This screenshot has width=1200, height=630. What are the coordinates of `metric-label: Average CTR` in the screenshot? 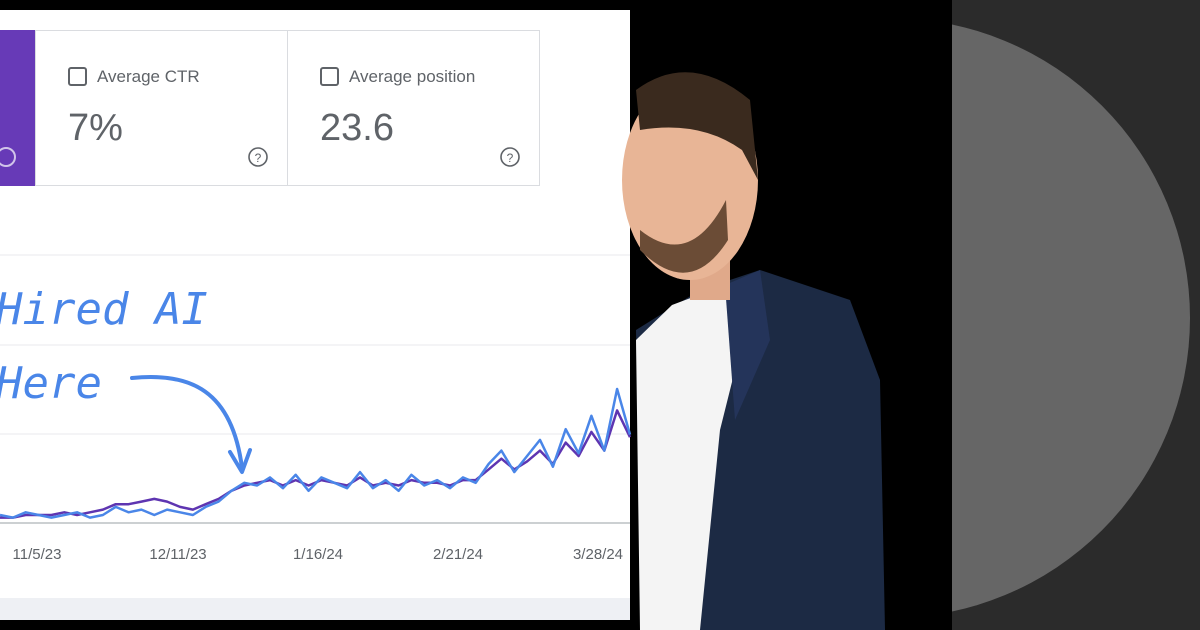 It's located at (148, 76).